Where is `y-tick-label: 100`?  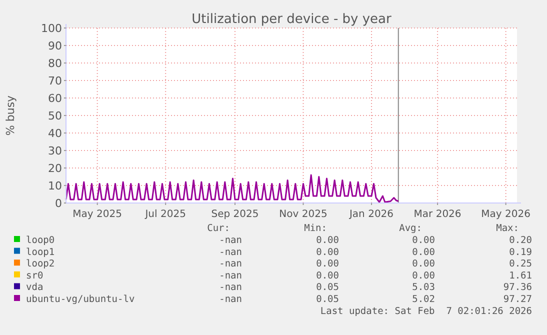
y-tick-label: 100 is located at coordinates (51, 28).